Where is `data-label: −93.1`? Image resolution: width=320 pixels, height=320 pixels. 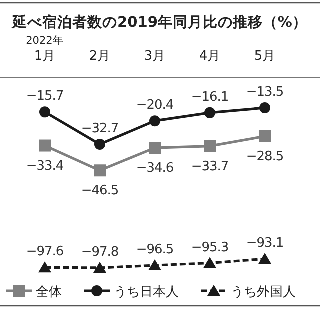
data-label: −93.1 is located at coordinates (265, 244).